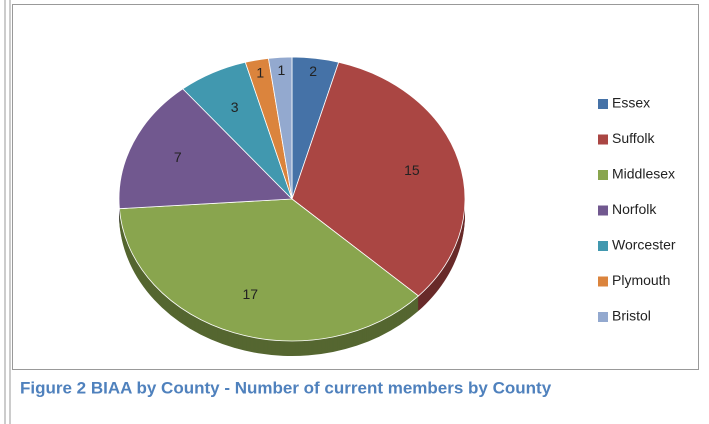  I want to click on data-label: 3, so click(235, 107).